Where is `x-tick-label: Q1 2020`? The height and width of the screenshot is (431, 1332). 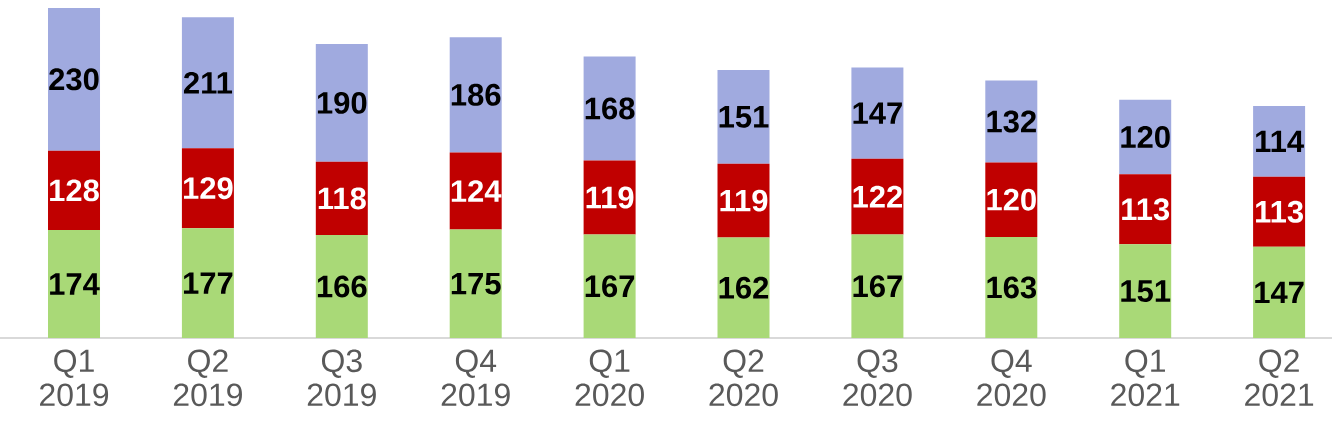 x-tick-label: Q1 2020 is located at coordinates (609, 378).